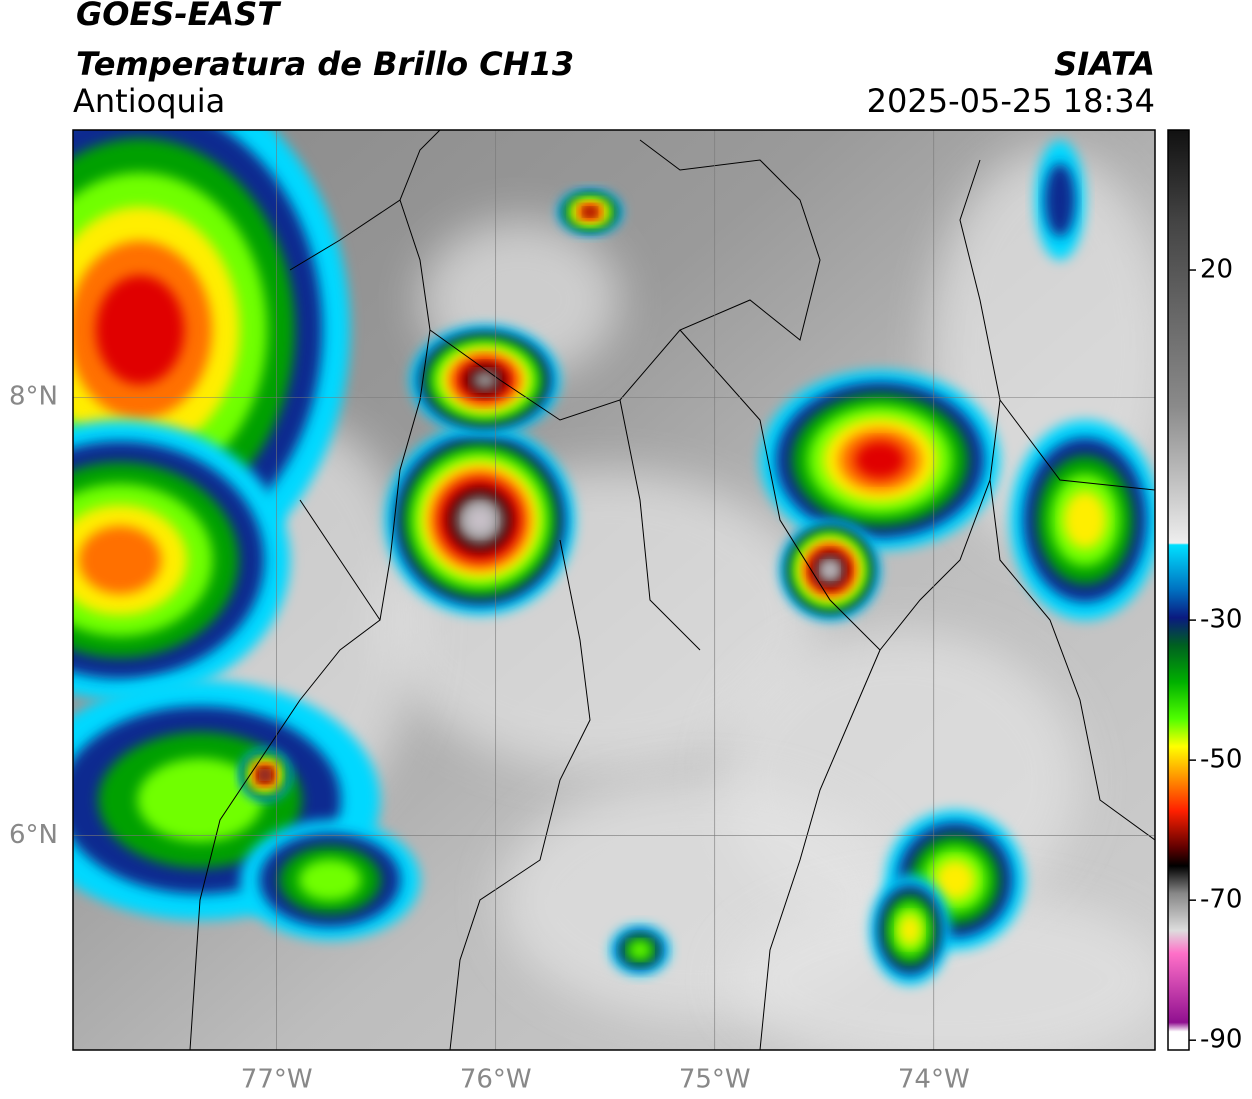 The width and height of the screenshot is (1252, 1099). Describe the element at coordinates (178, 16) in the screenshot. I see `title: GOES-EAST` at that location.